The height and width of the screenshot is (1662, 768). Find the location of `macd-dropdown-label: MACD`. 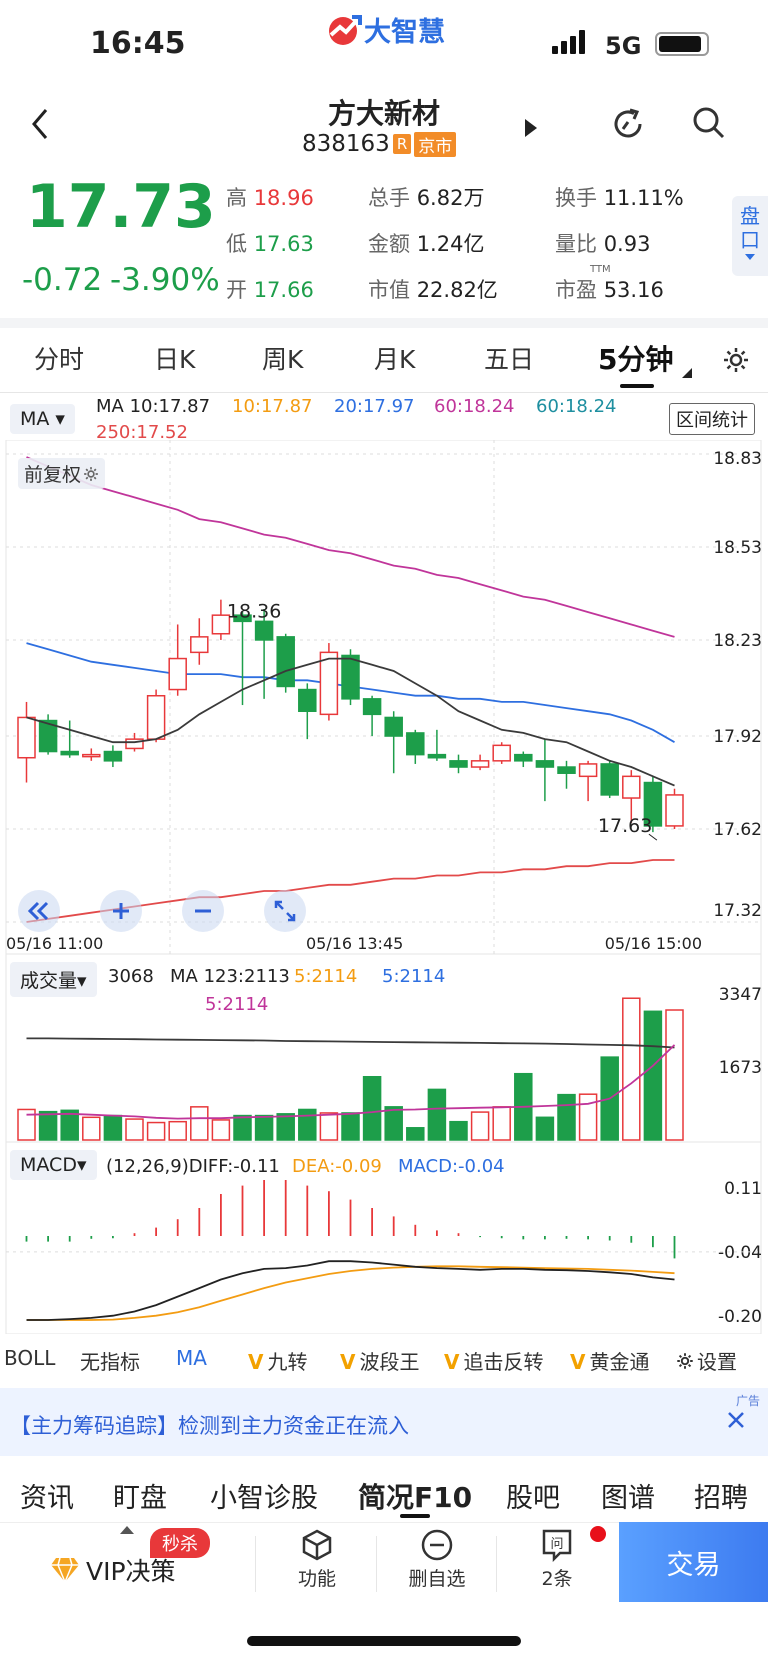

macd-dropdown-label: MACD is located at coordinates (48, 1165).